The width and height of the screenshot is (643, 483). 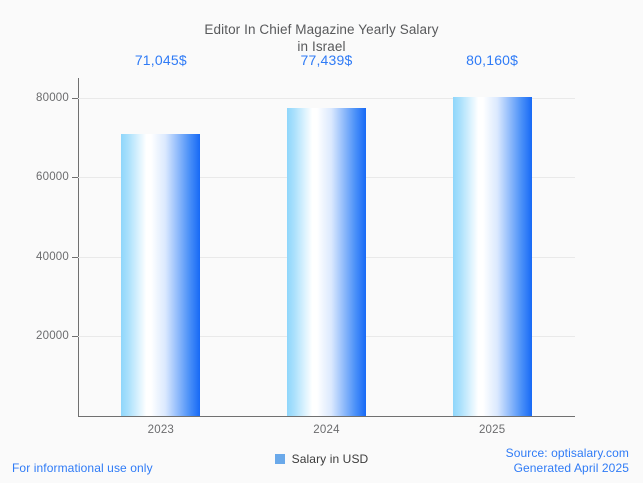 I want to click on x-axis-tick-label-2024: 2024, so click(x=326, y=430).